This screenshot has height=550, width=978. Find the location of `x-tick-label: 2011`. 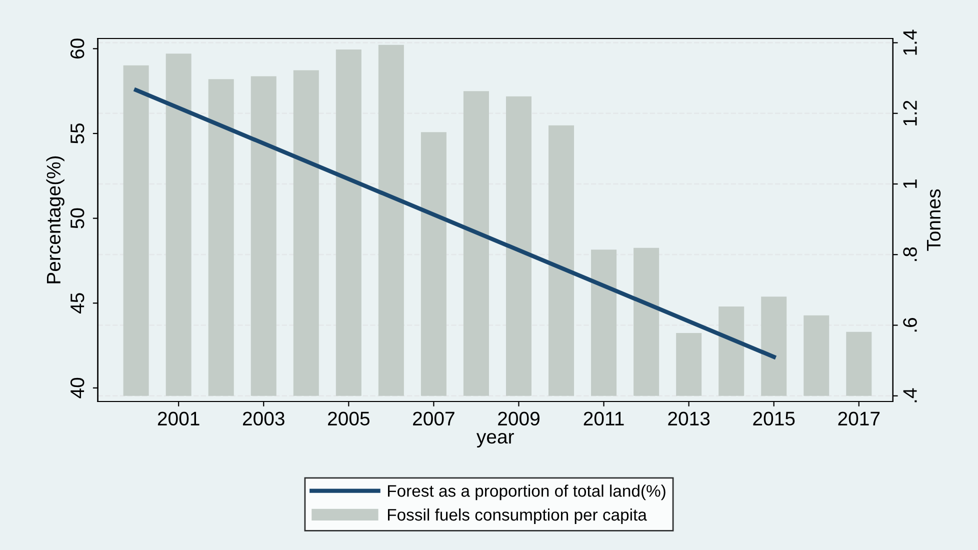

x-tick-label: 2011 is located at coordinates (604, 419).